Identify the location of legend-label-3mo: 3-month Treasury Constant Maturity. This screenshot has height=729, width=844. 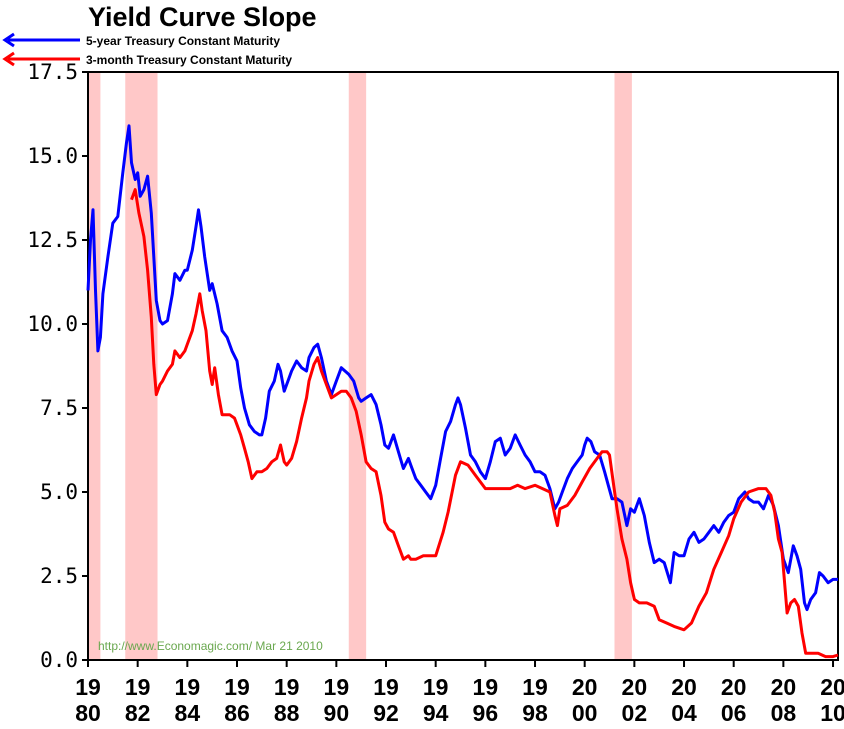
(189, 60).